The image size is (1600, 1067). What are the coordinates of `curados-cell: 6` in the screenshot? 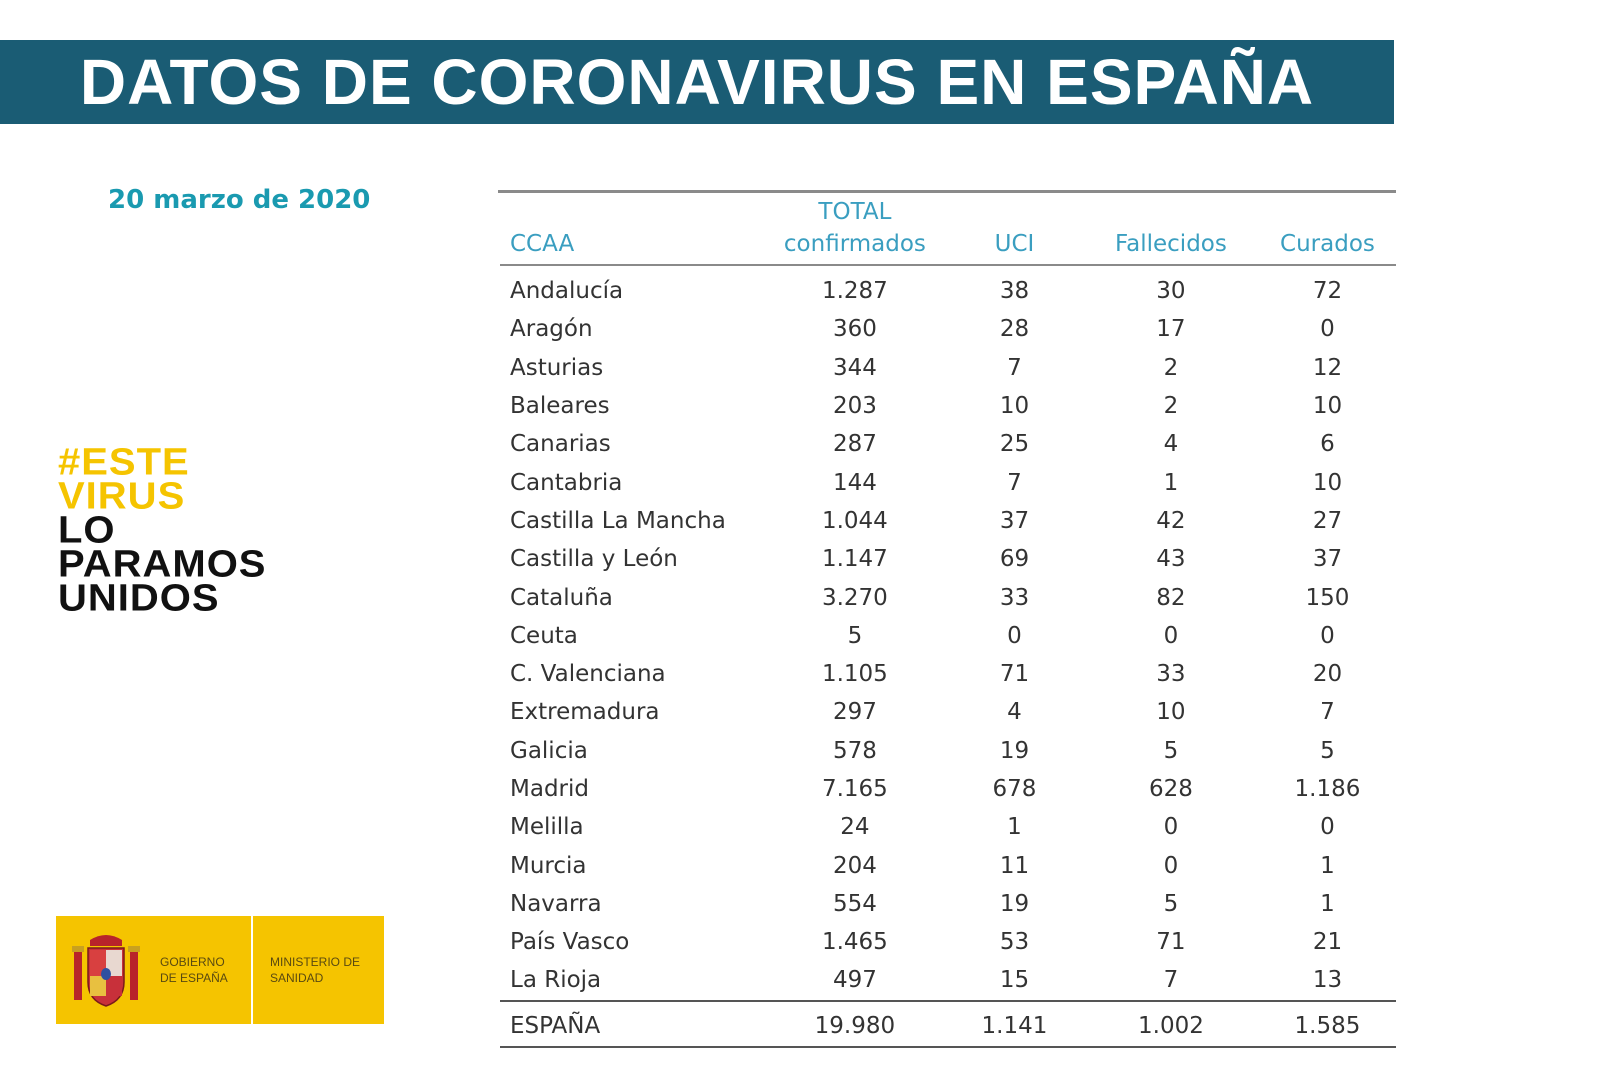 It's located at (1327, 444).